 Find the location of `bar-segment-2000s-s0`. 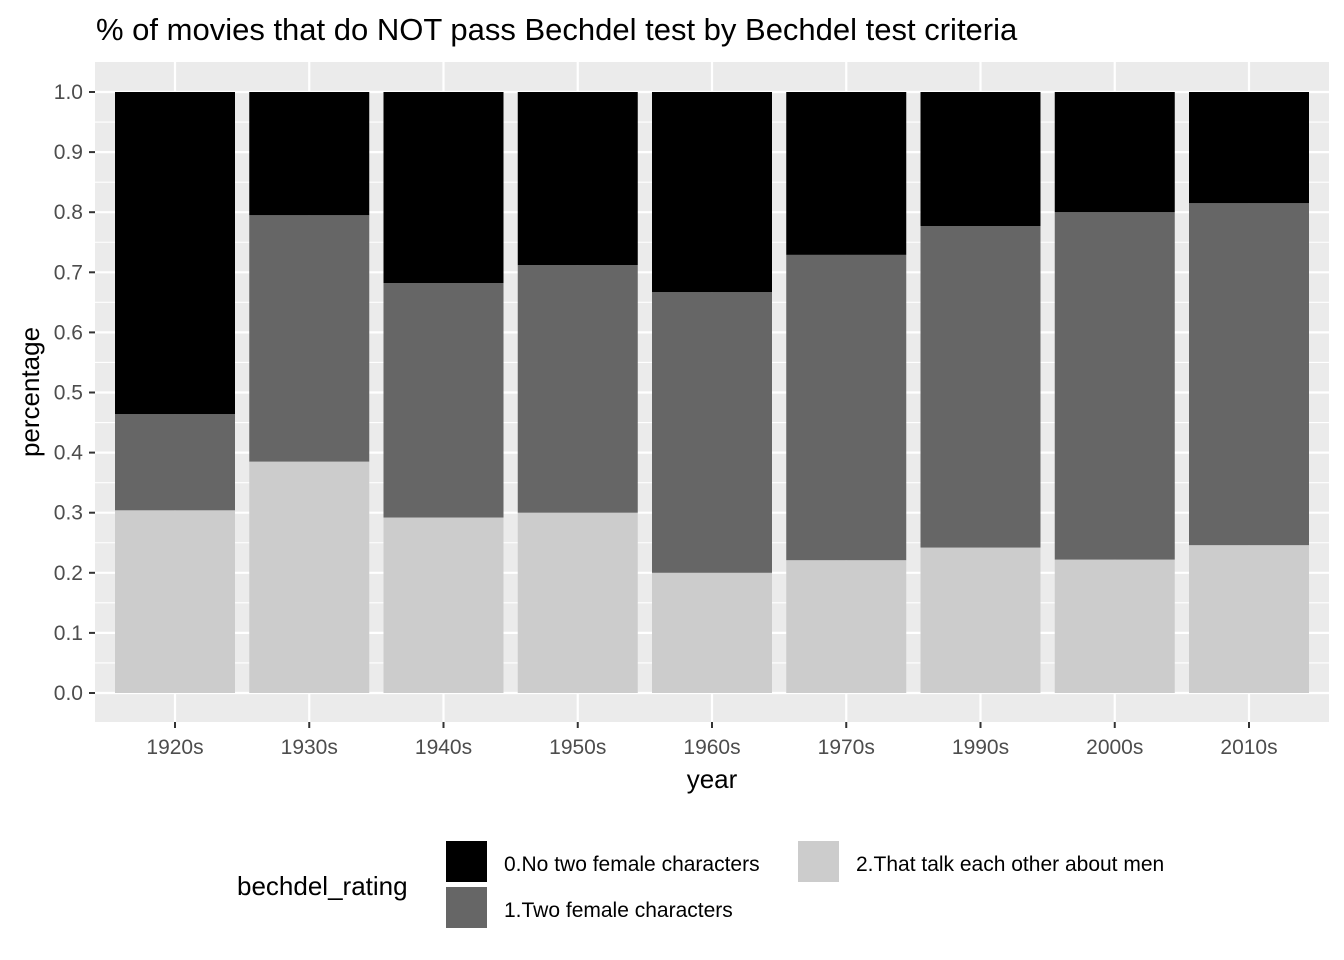

bar-segment-2000s-s0 is located at coordinates (1114, 152).